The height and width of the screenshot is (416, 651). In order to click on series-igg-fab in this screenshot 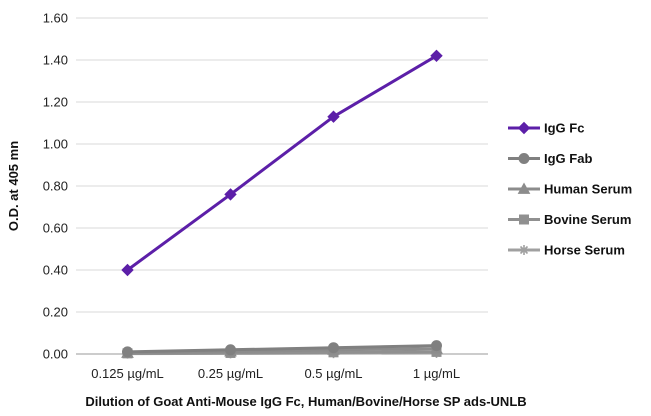, I will do `click(282, 349)`.